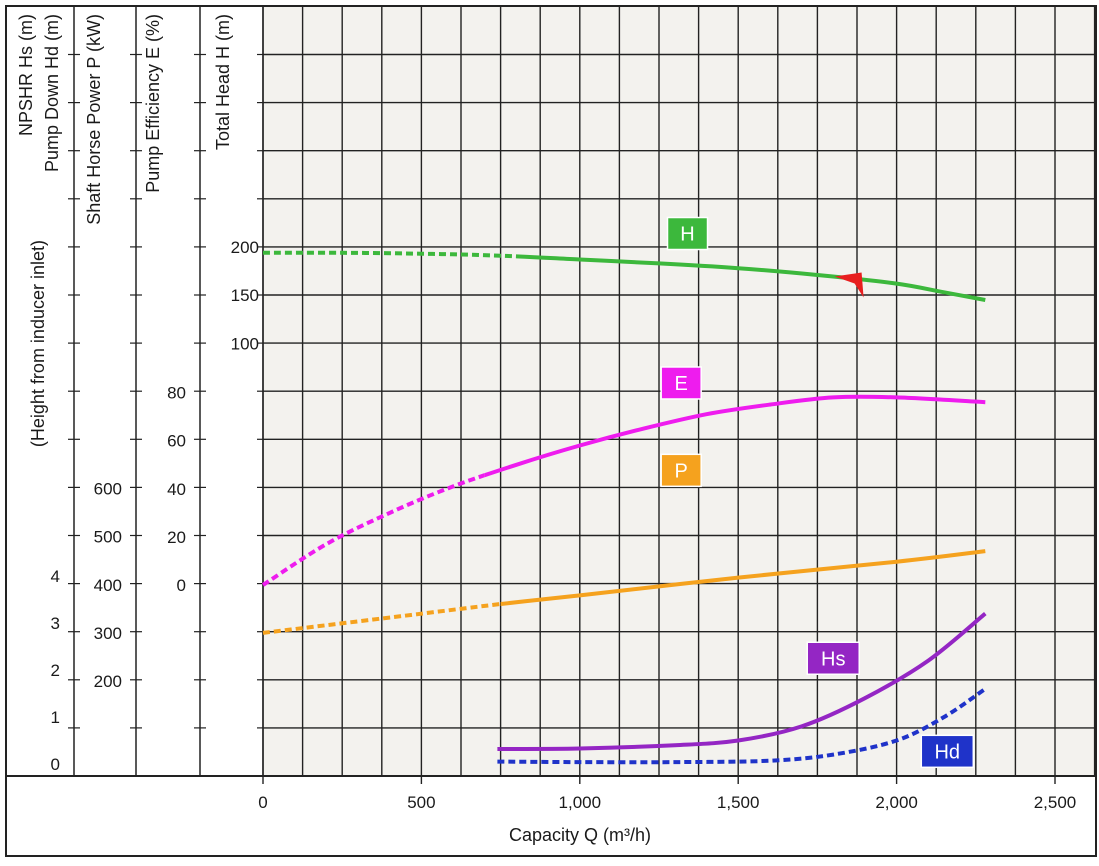  What do you see at coordinates (94, 119) in the screenshot?
I see `y-axis-title-power: Shaft Horse Power P (kW)` at bounding box center [94, 119].